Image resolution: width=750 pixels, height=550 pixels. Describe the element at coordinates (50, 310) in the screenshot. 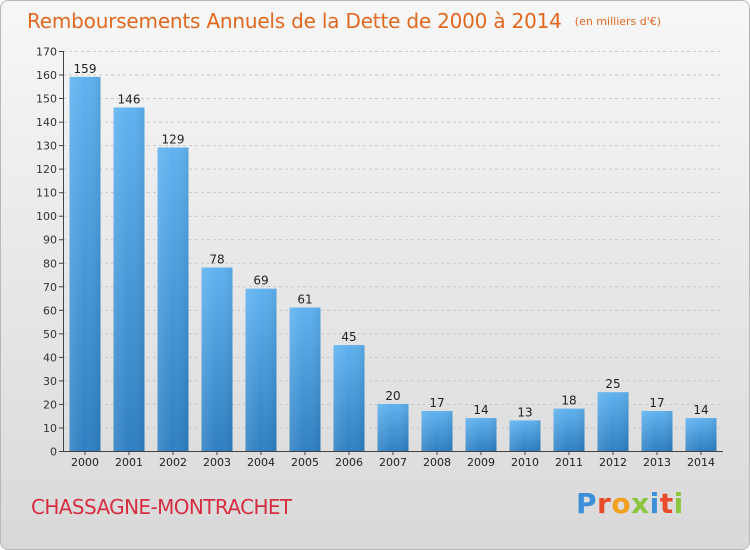

I see `y-tick-label: 60` at that location.